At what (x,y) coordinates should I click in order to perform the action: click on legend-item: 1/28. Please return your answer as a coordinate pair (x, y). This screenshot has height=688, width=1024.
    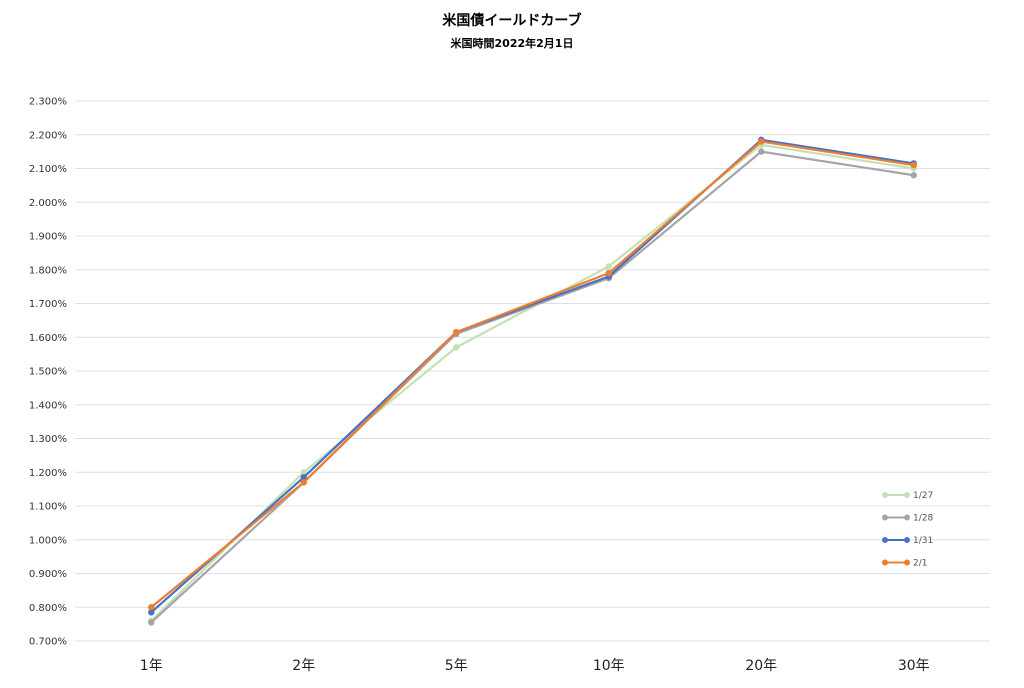
    Looking at the image, I should click on (907, 519).